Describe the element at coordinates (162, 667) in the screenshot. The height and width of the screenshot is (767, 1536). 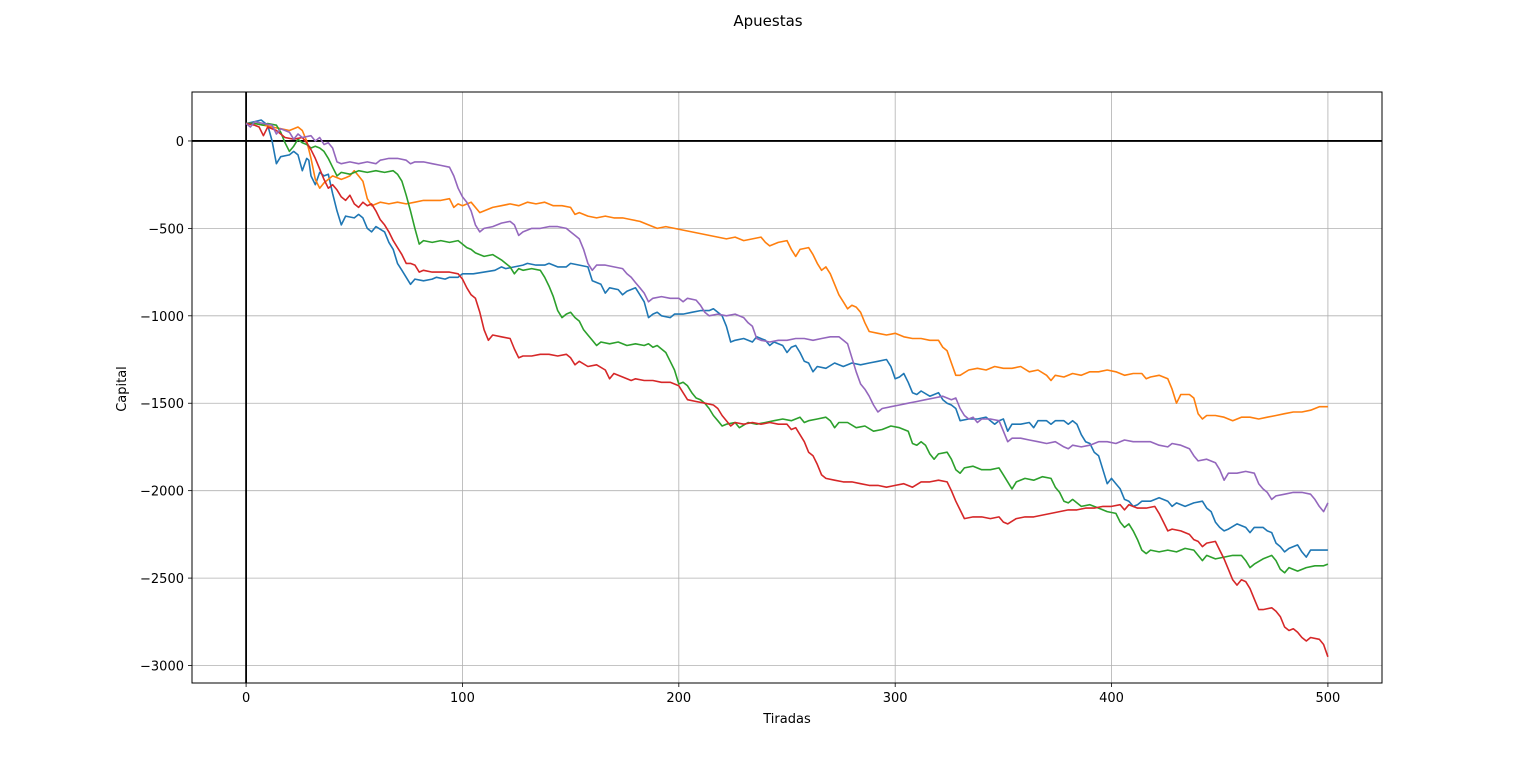
I see `y-tick-label: −3000` at that location.